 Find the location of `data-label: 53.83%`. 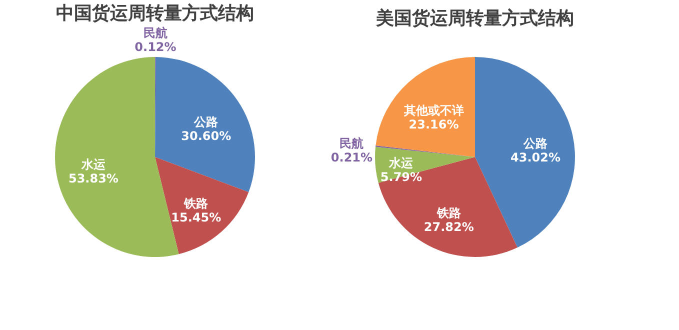

data-label: 53.83% is located at coordinates (93, 178).